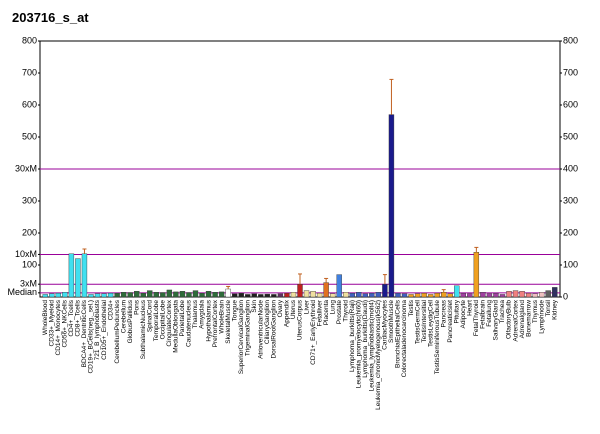 The image size is (600, 434). What do you see at coordinates (195, 313) in the screenshot?
I see `x-tick-label: Thalamus` at bounding box center [195, 313].